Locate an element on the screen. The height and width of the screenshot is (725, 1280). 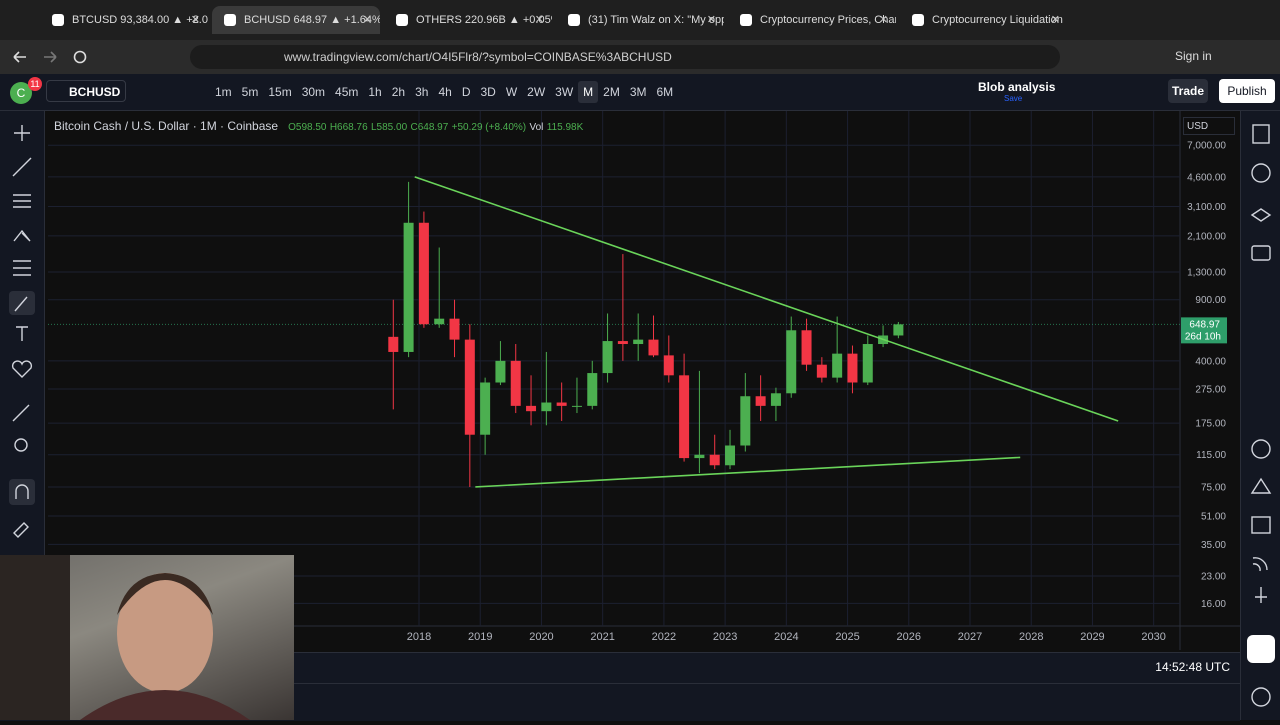
background-dark is located at coordinates (35, 637).